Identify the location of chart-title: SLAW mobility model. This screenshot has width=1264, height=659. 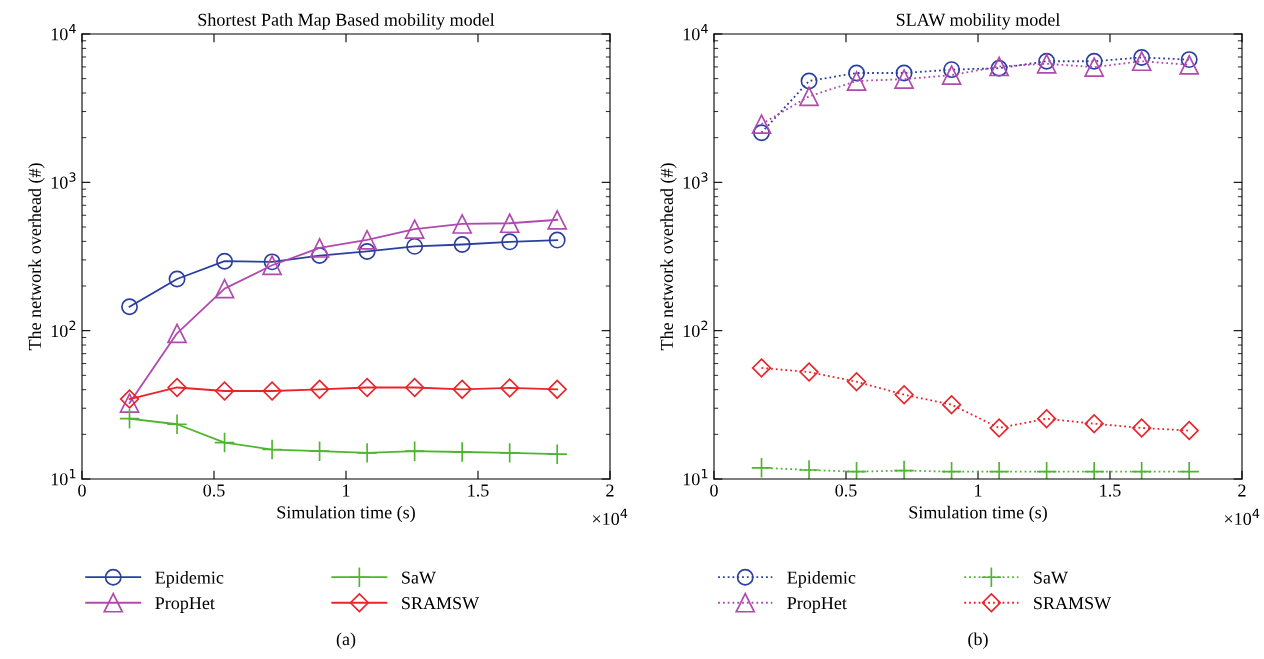
(978, 21).